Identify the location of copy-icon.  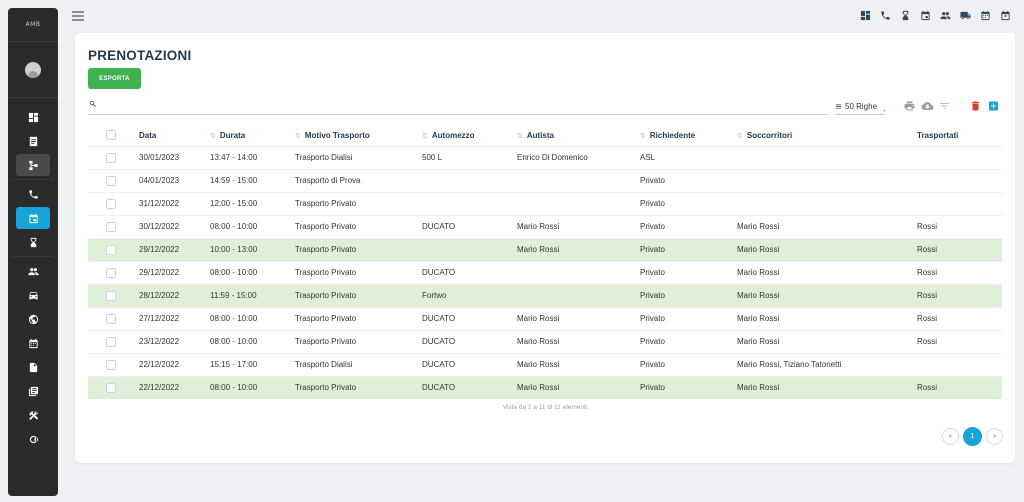
(33, 391).